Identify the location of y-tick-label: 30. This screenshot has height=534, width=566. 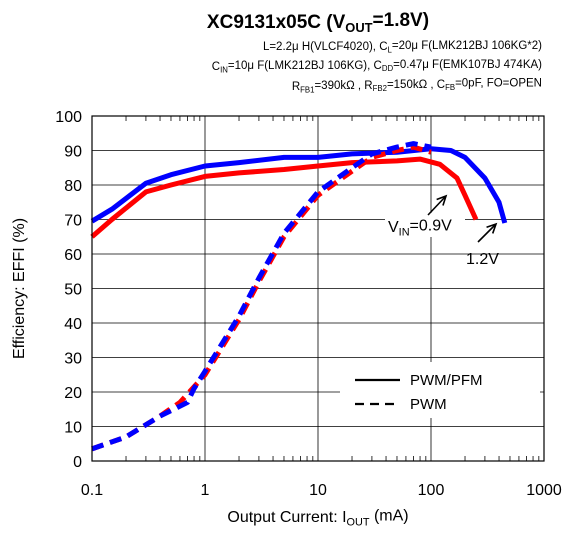
(73, 359).